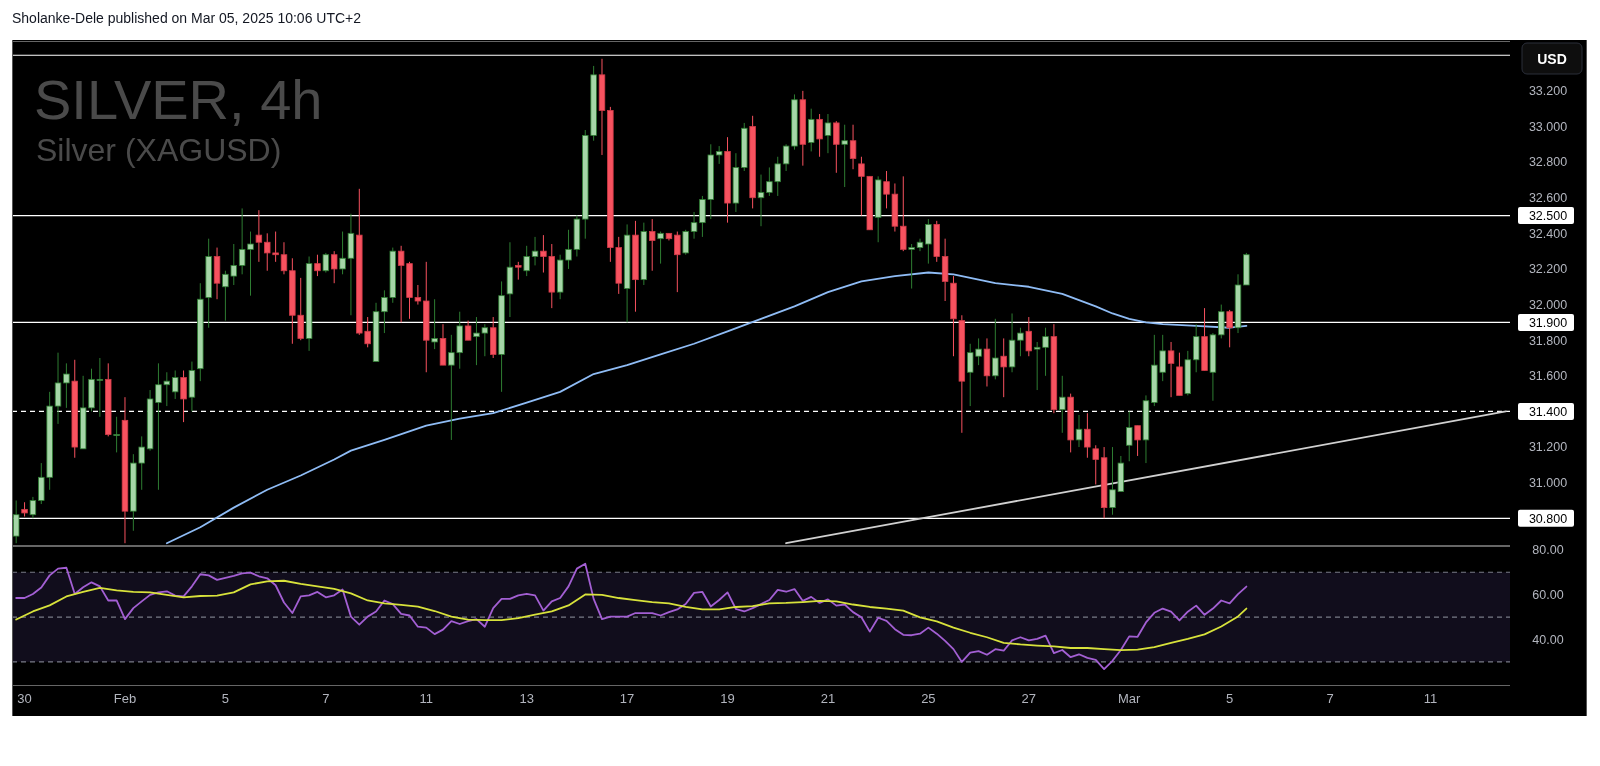  I want to click on y-tick-label: 80.00, so click(1548, 550).